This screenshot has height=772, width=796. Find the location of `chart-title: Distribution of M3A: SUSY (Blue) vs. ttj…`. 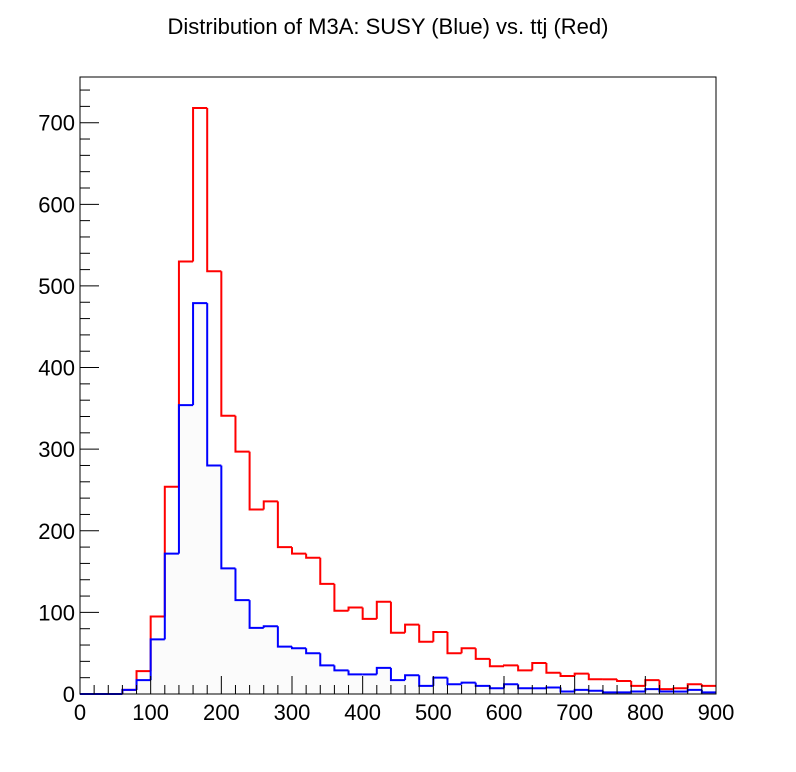

chart-title: Distribution of M3A: SUSY (Blue) vs. ttj… is located at coordinates (388, 26).